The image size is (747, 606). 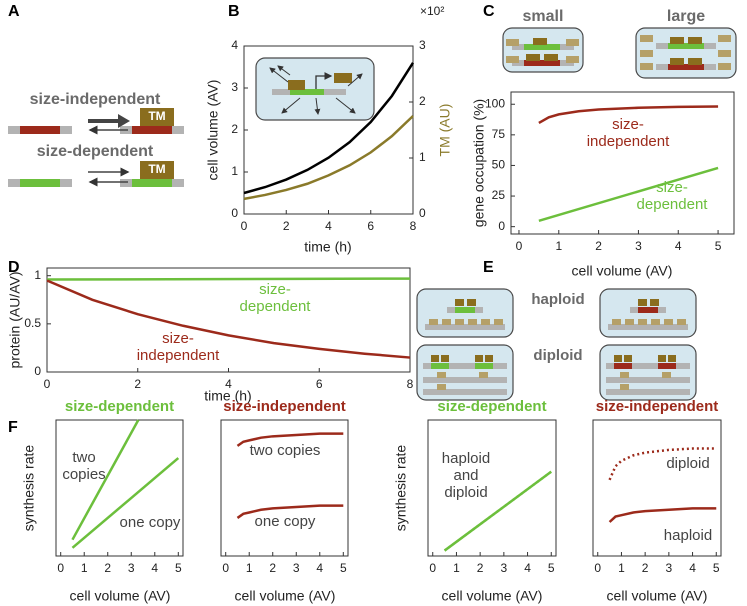 What do you see at coordinates (495, 103) in the screenshot?
I see `y-tick-label: 100` at bounding box center [495, 103].